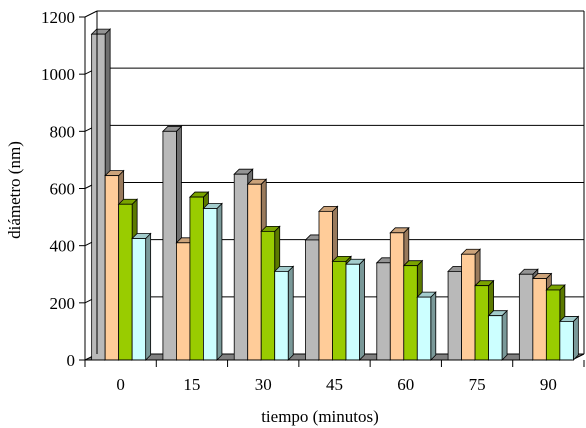 This screenshot has height=428, width=586. What do you see at coordinates (191, 384) in the screenshot?
I see `x-tick-label: 15` at bounding box center [191, 384].